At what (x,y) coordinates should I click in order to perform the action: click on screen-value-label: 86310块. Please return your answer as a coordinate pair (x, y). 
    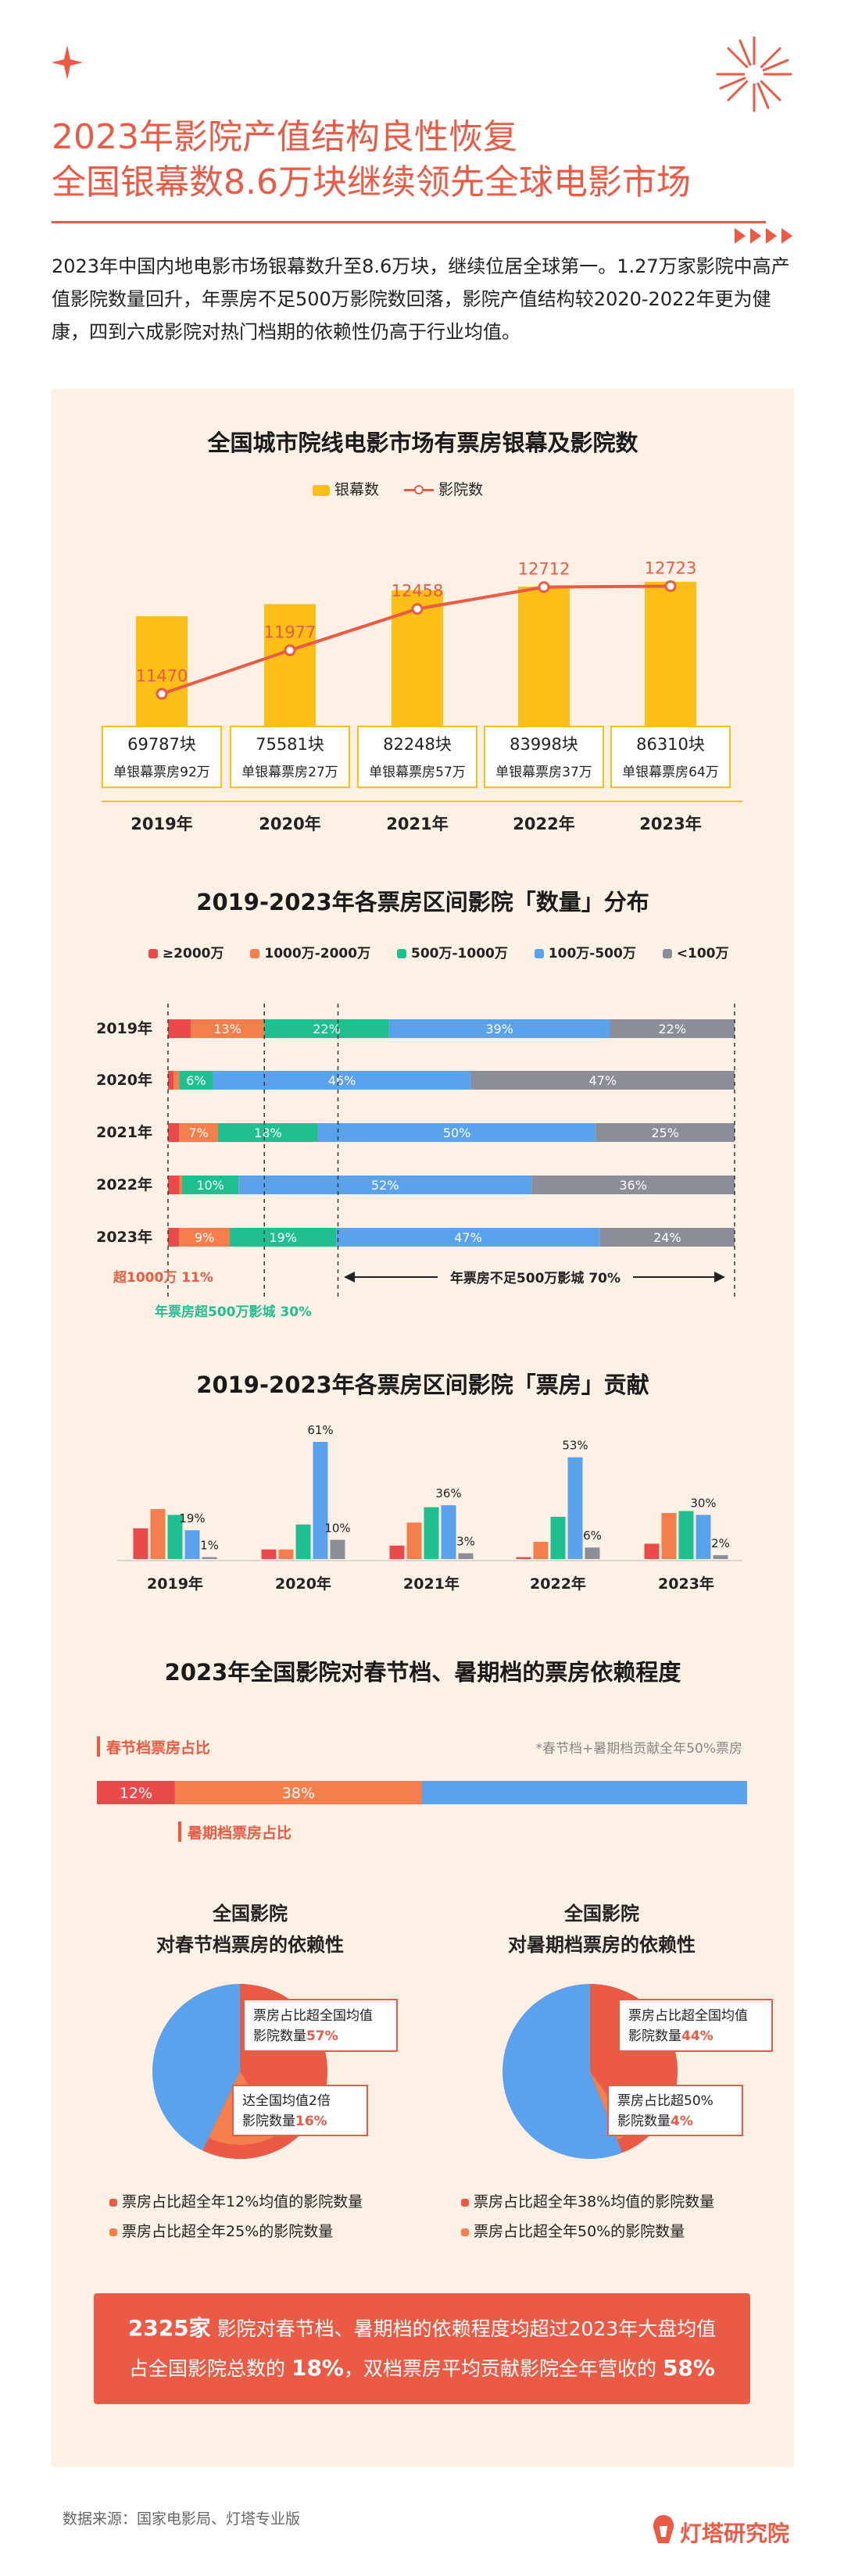
    Looking at the image, I should click on (670, 744).